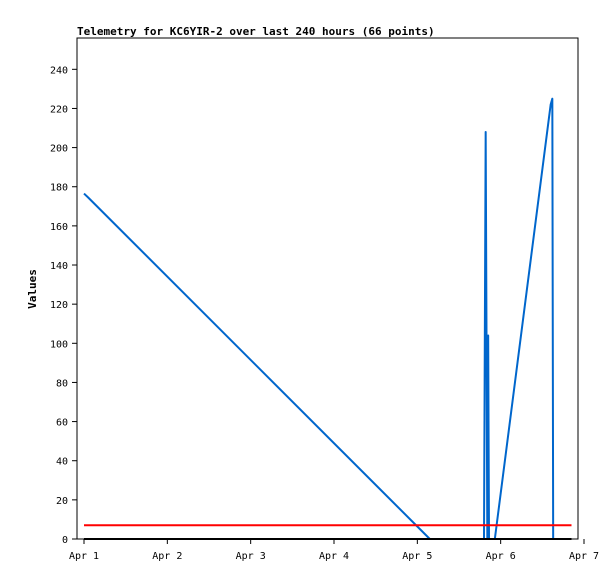  I want to click on y-tick-label: 140, so click(59, 266).